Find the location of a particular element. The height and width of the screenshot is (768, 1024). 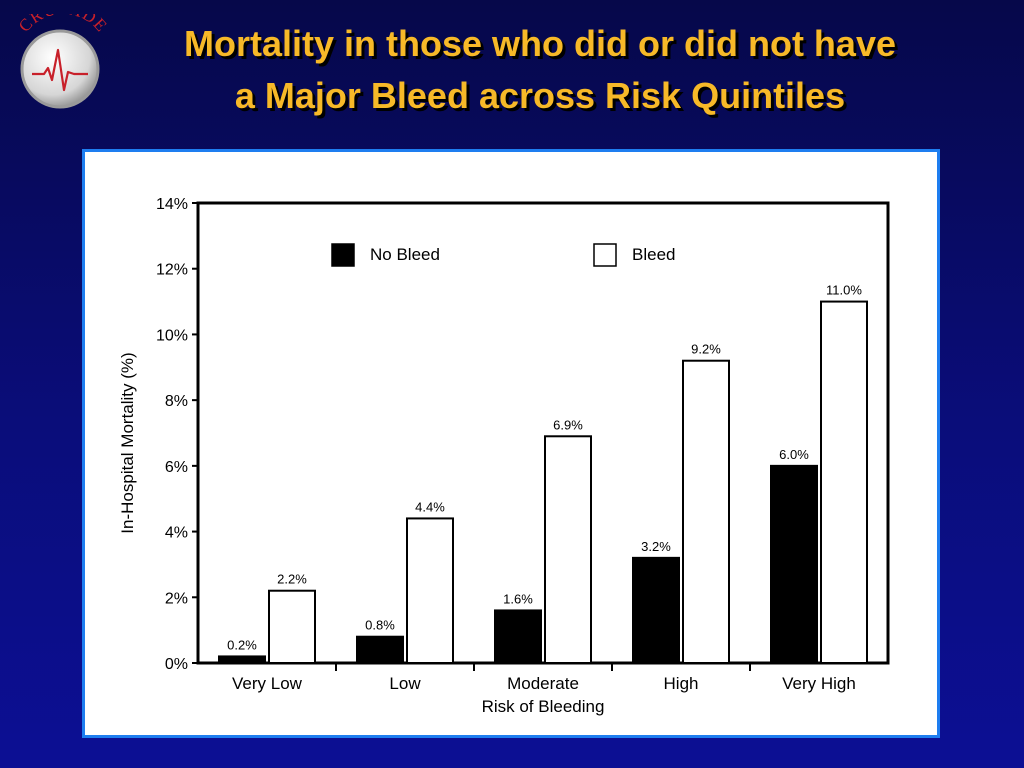

y-tick-label: 2% is located at coordinates (176, 598).